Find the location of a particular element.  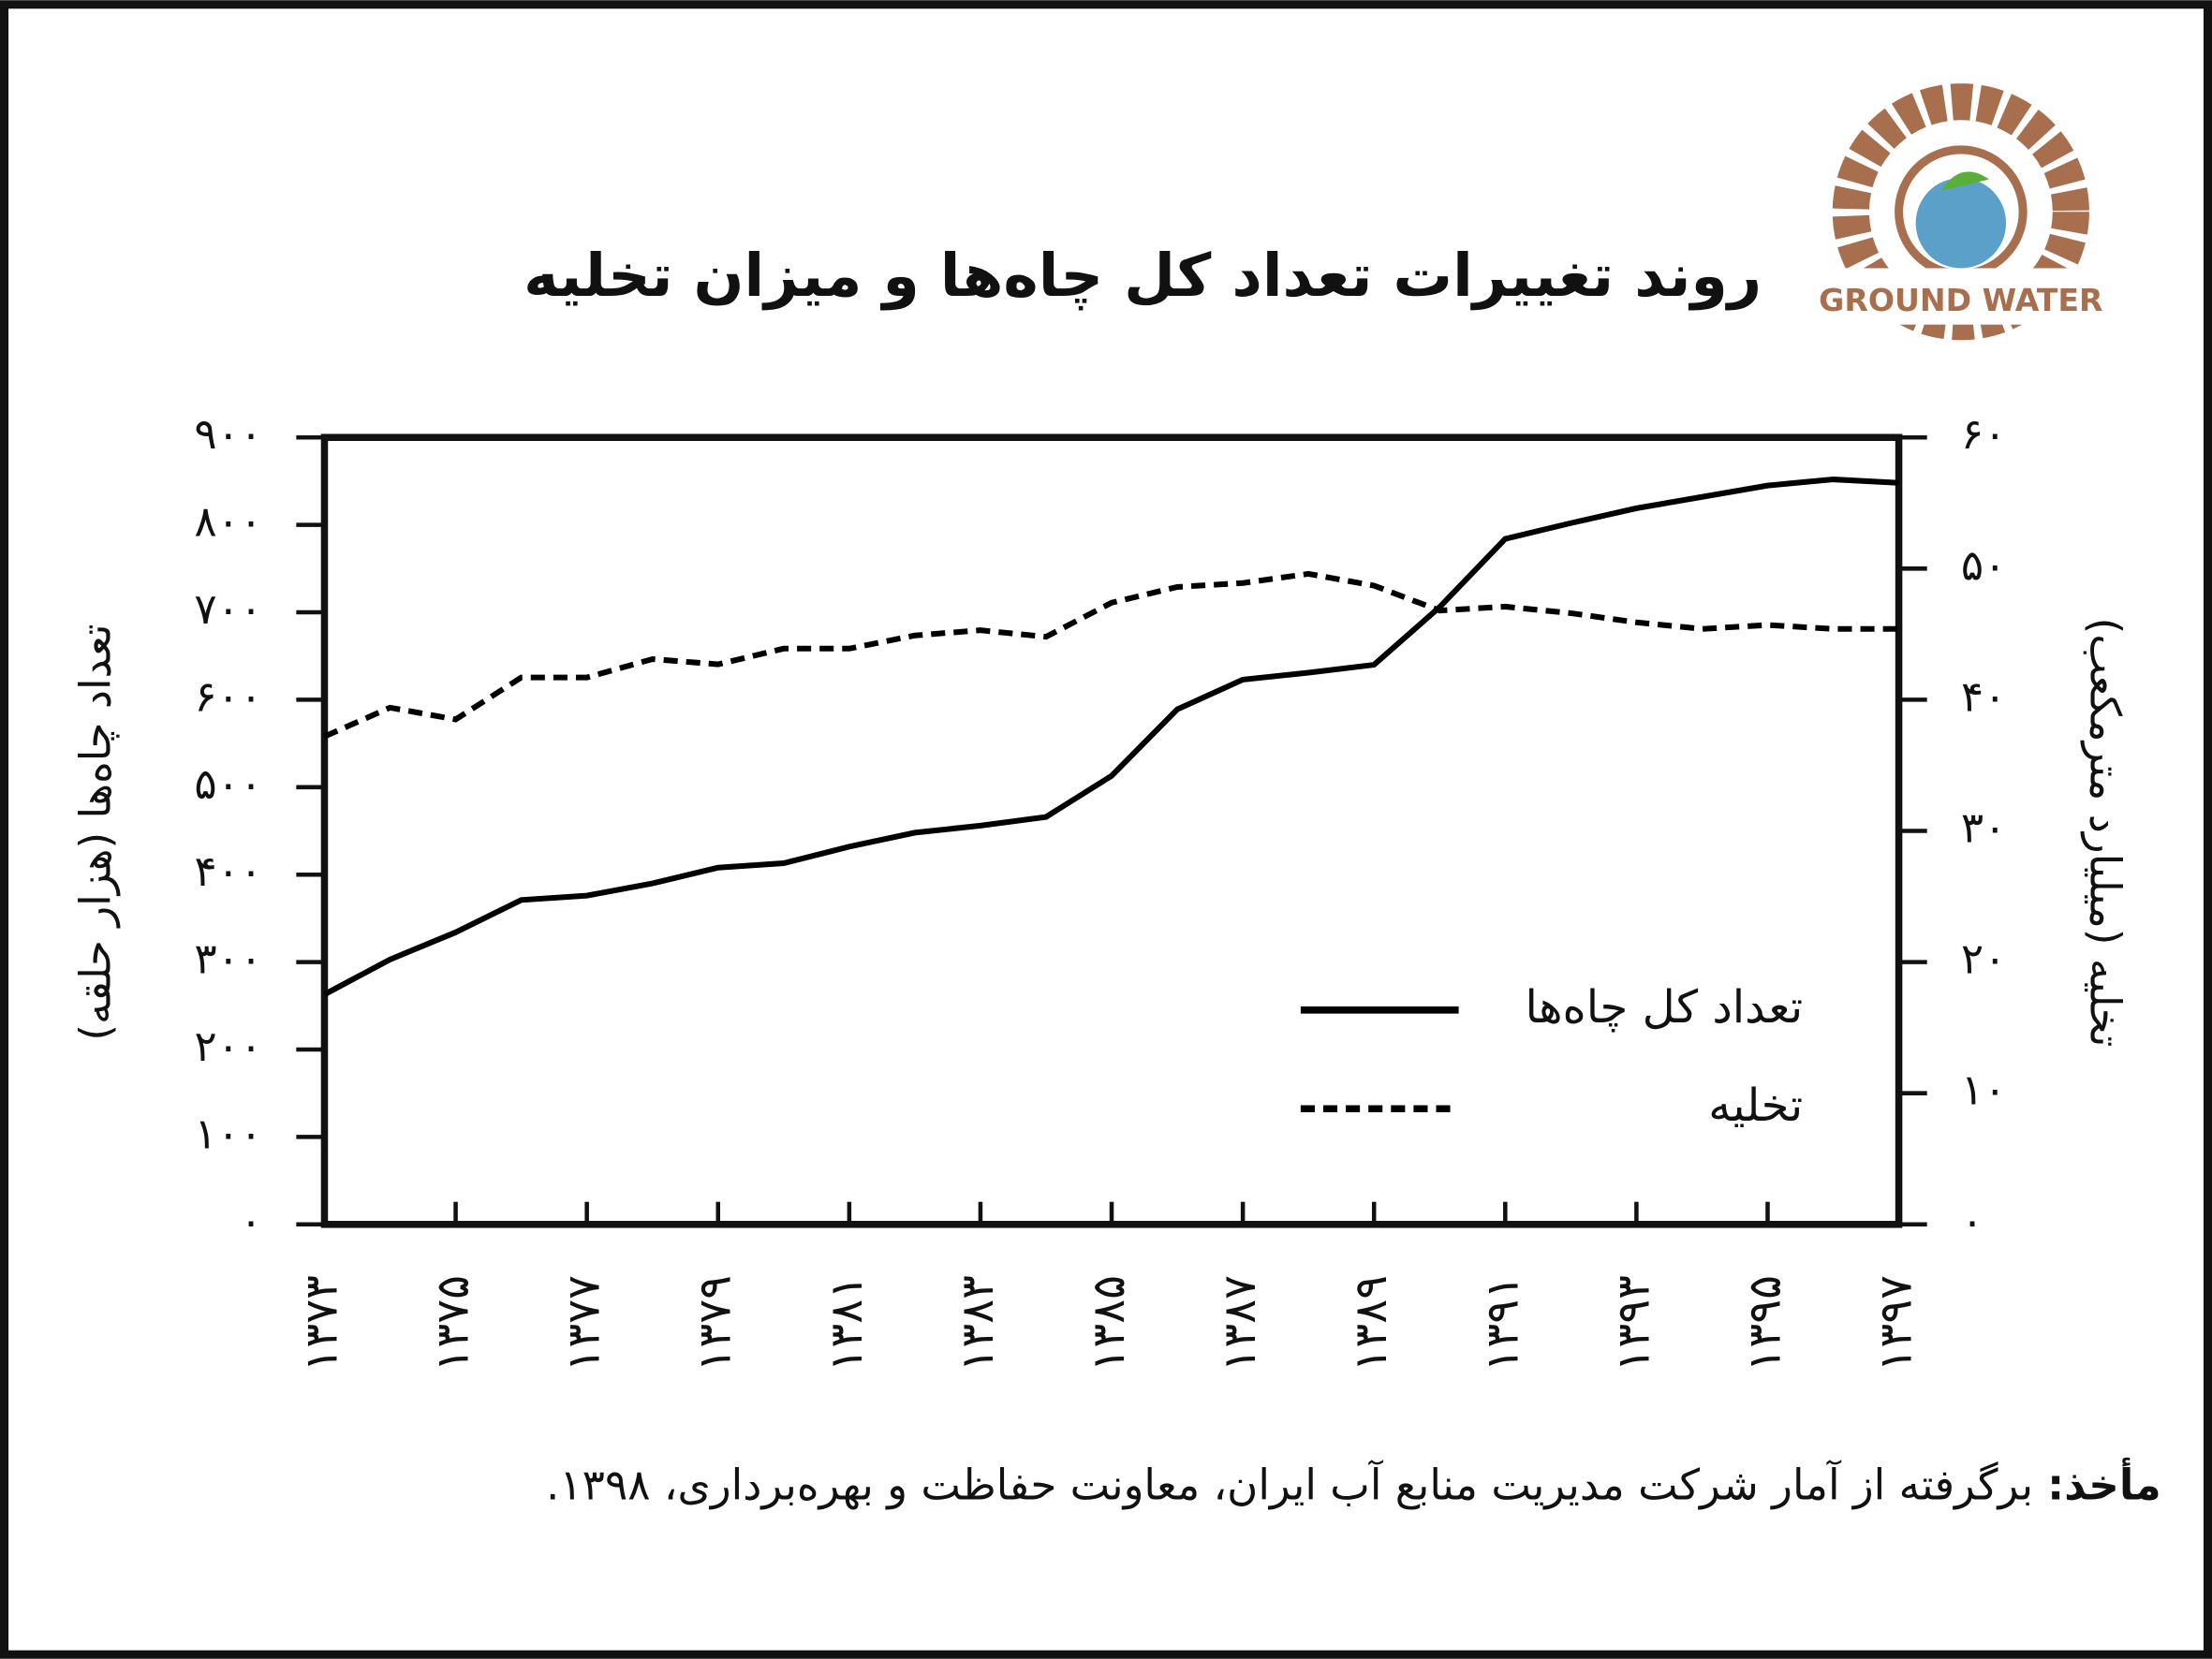

x-tick-label: ۱۳۷۹ is located at coordinates (715, 1324).